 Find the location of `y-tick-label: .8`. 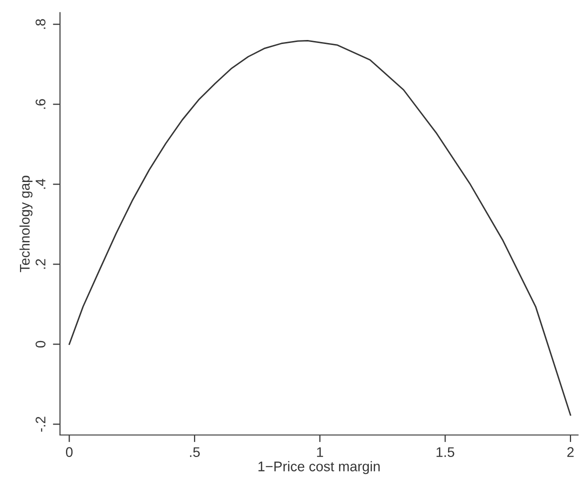

y-tick-label: .8 is located at coordinates (41, 24).